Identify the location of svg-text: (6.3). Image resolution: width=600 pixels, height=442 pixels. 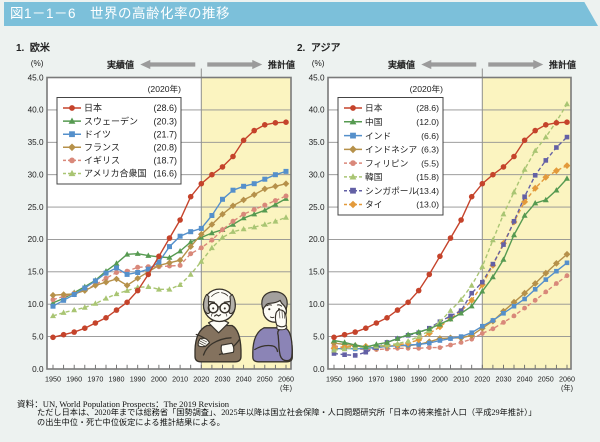
(430, 150).